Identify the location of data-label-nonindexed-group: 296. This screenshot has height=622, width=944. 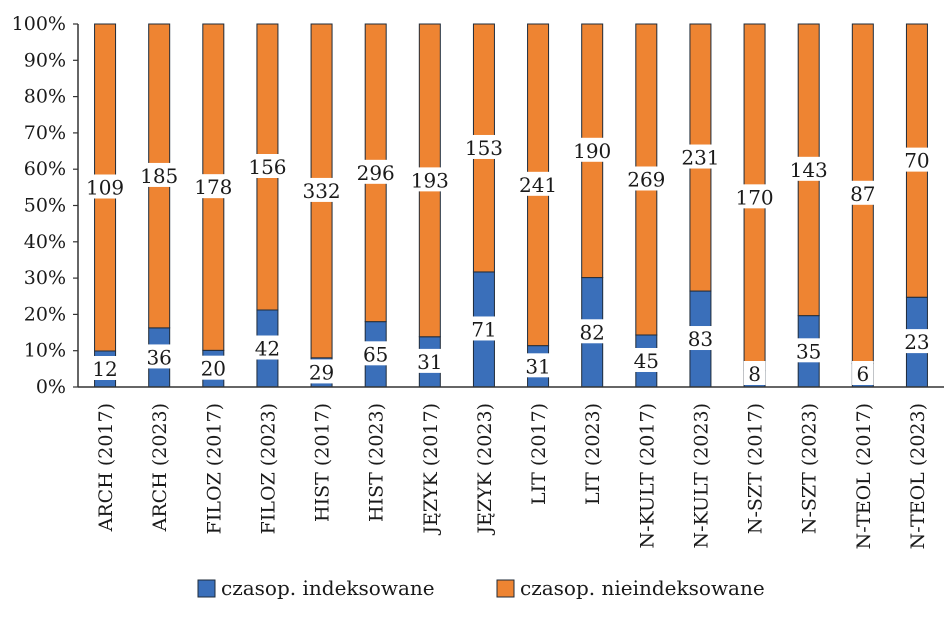
(375, 172).